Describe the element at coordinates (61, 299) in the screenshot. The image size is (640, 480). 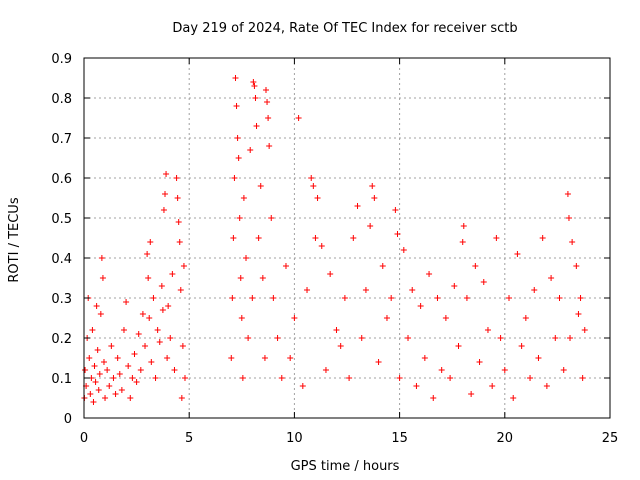
I see `y-tick-label: 0.3` at that location.